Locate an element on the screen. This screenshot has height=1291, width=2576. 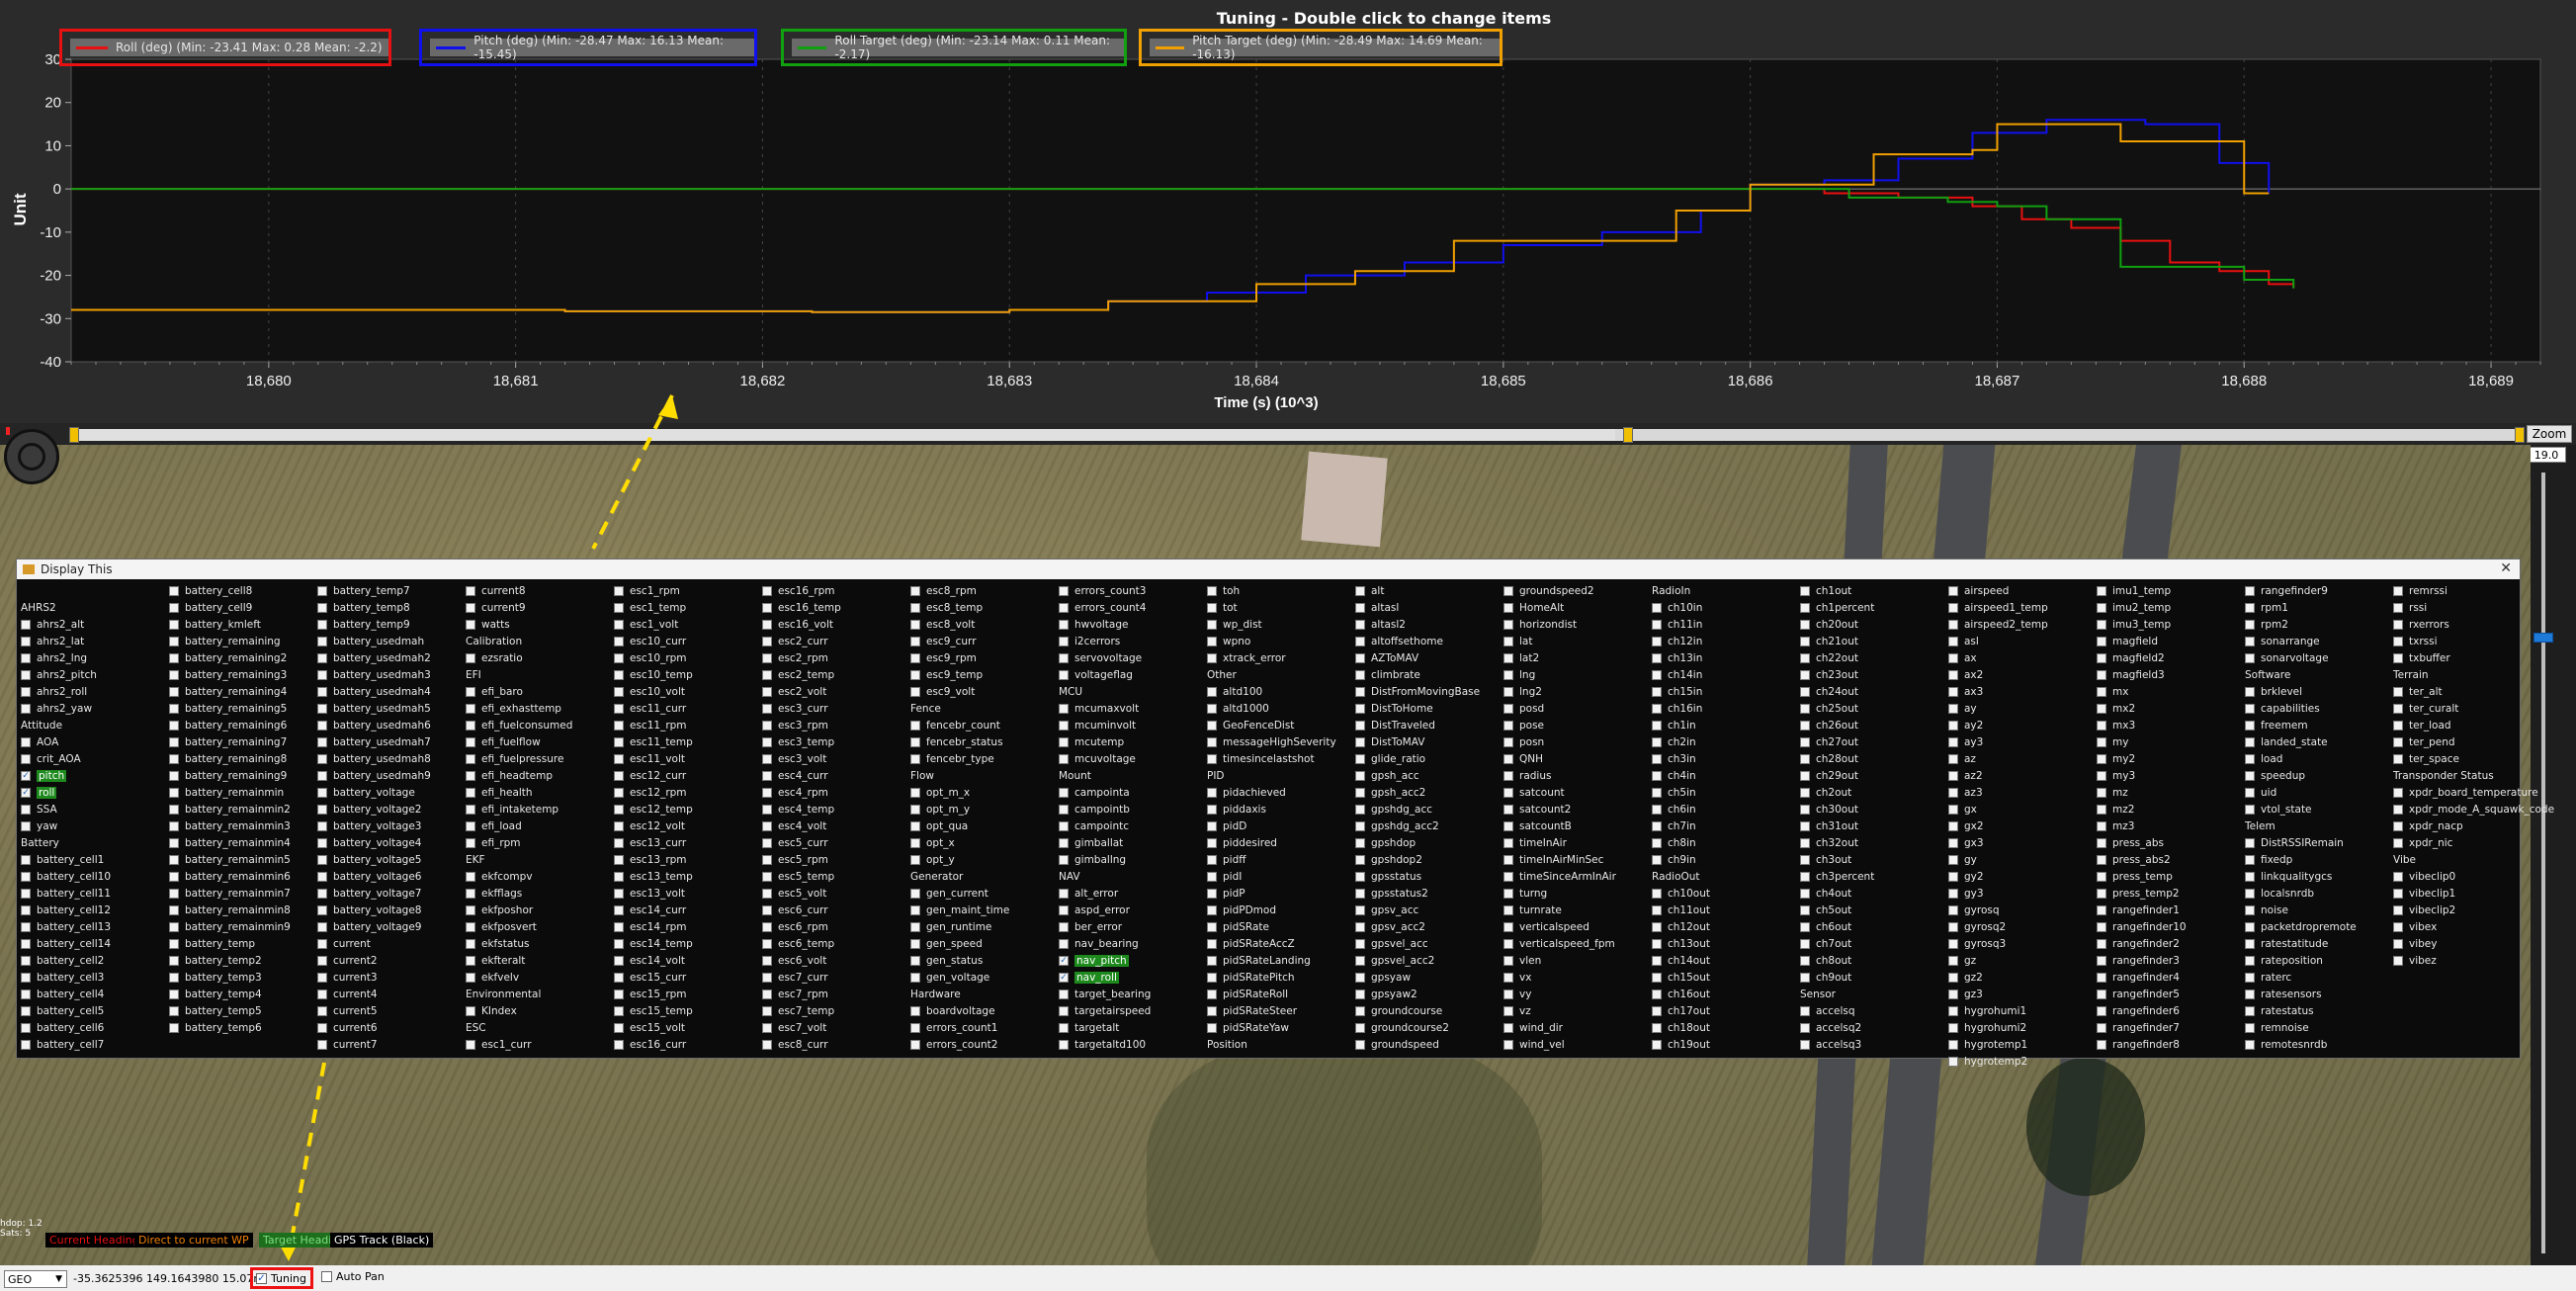
field-checkbox: pidP is located at coordinates (1226, 894).